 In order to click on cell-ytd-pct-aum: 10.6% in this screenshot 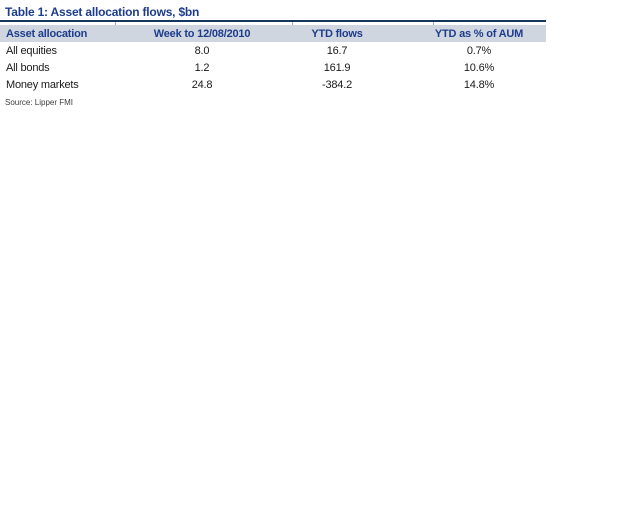, I will do `click(479, 67)`.